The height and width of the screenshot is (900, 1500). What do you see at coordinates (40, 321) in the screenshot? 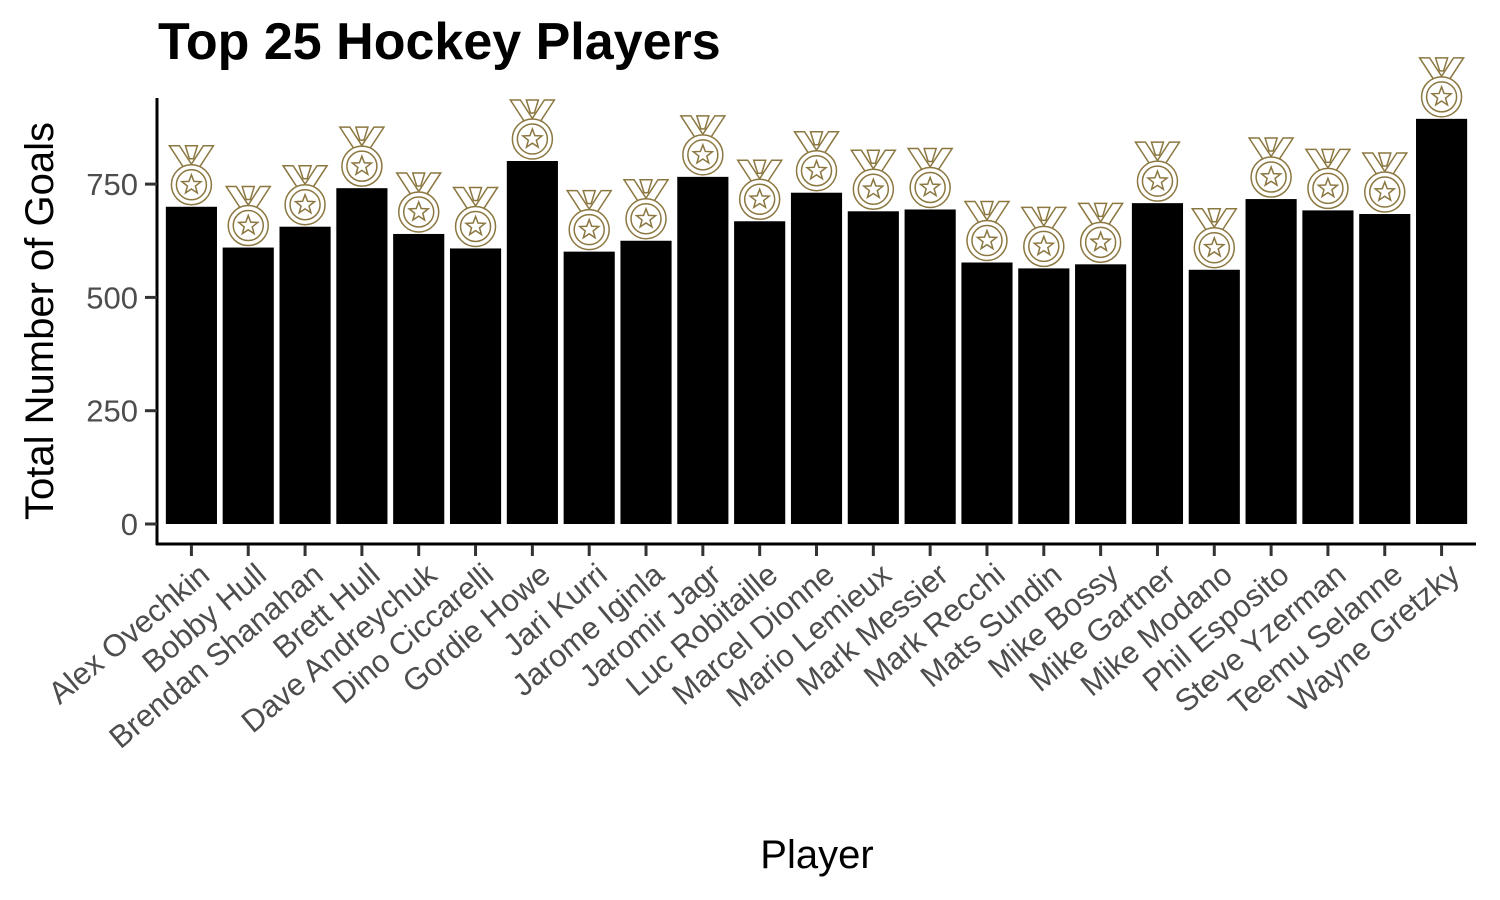
I see `y-axis-title: Total Number of Goals` at bounding box center [40, 321].